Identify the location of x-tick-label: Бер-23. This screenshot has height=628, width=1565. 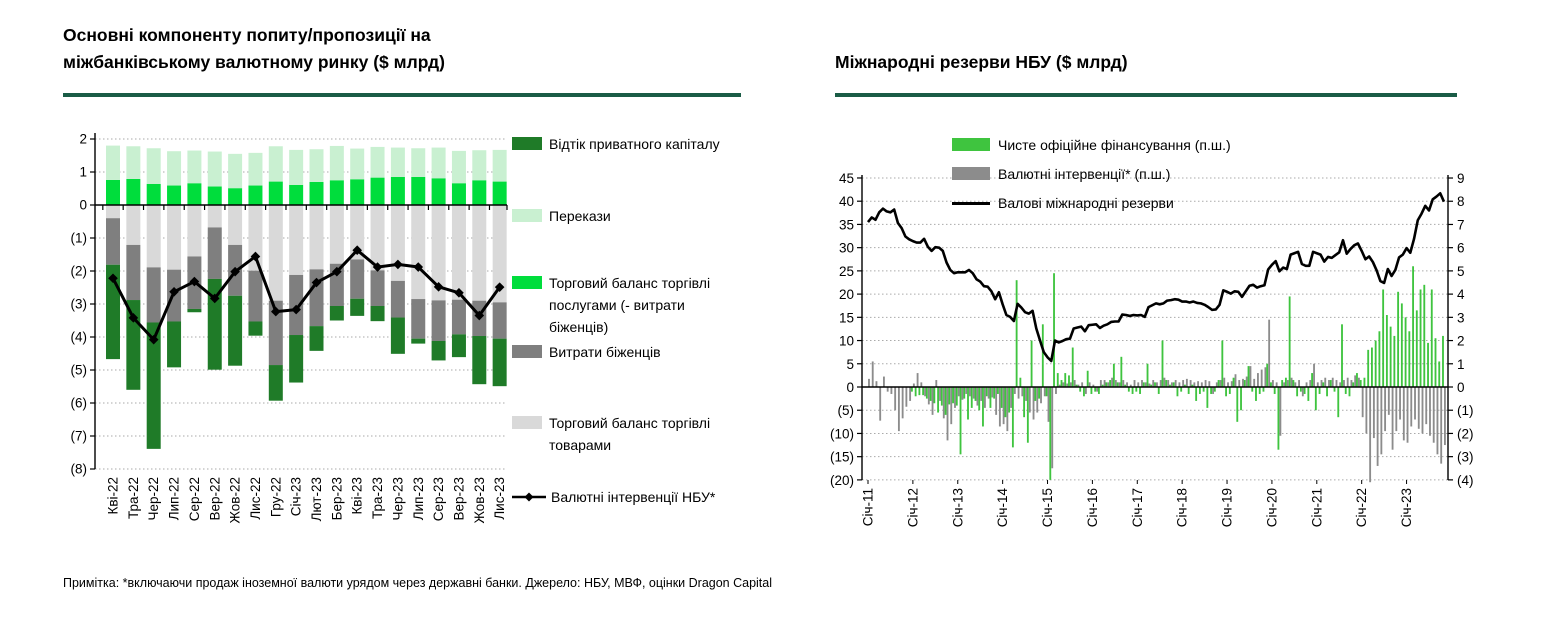
(336, 498).